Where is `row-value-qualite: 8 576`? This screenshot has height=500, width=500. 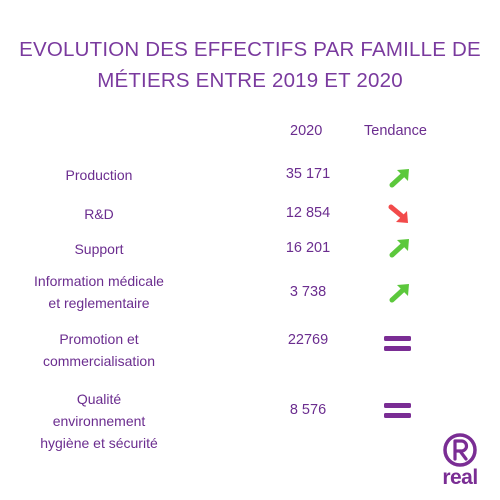
row-value-qualite: 8 576 is located at coordinates (308, 410).